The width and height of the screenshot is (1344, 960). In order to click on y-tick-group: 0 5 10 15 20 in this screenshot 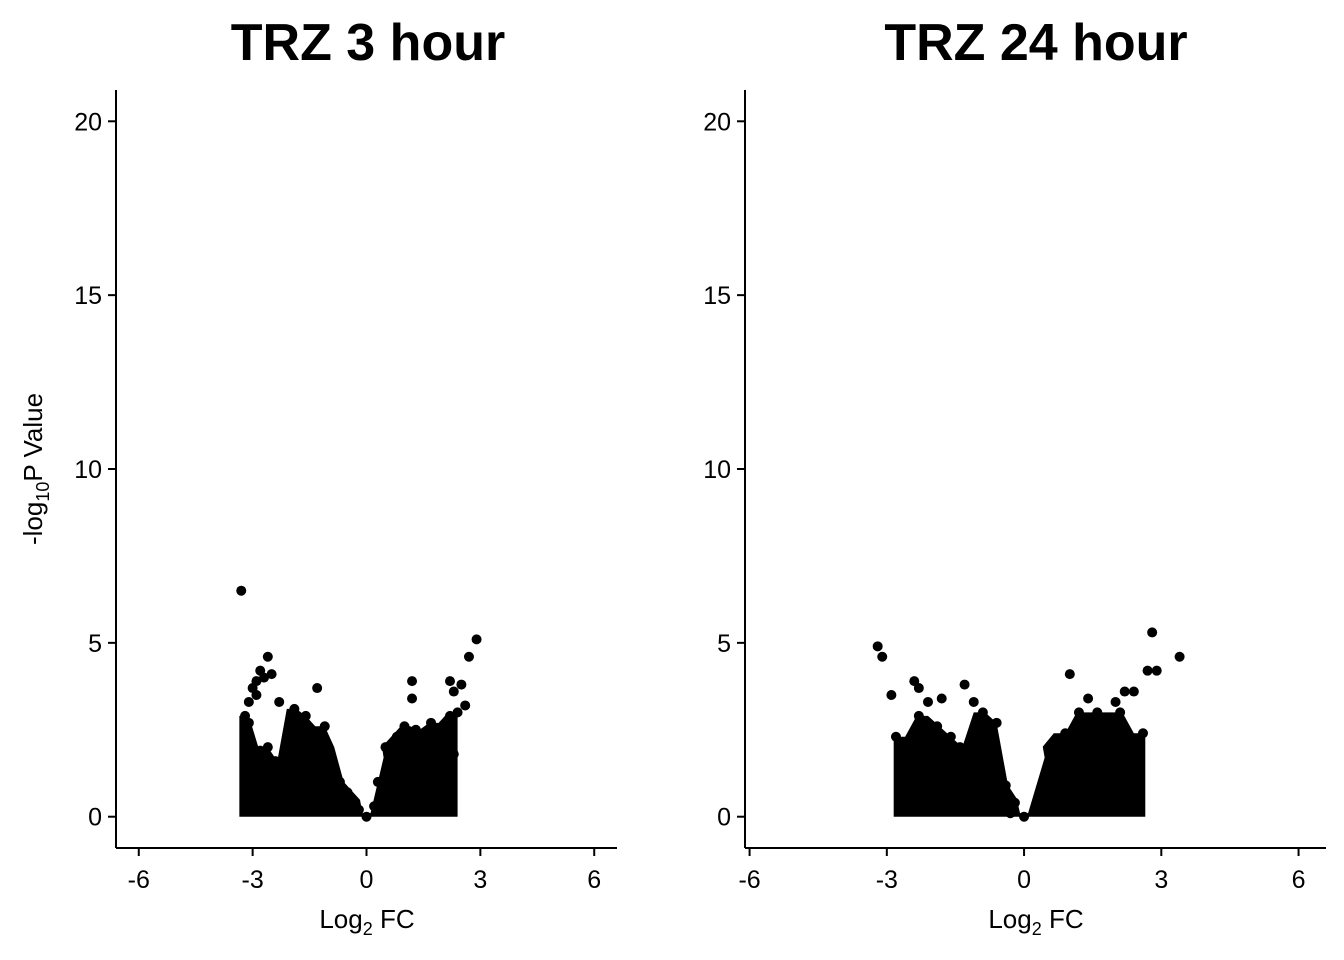, I will do `click(724, 470)`.